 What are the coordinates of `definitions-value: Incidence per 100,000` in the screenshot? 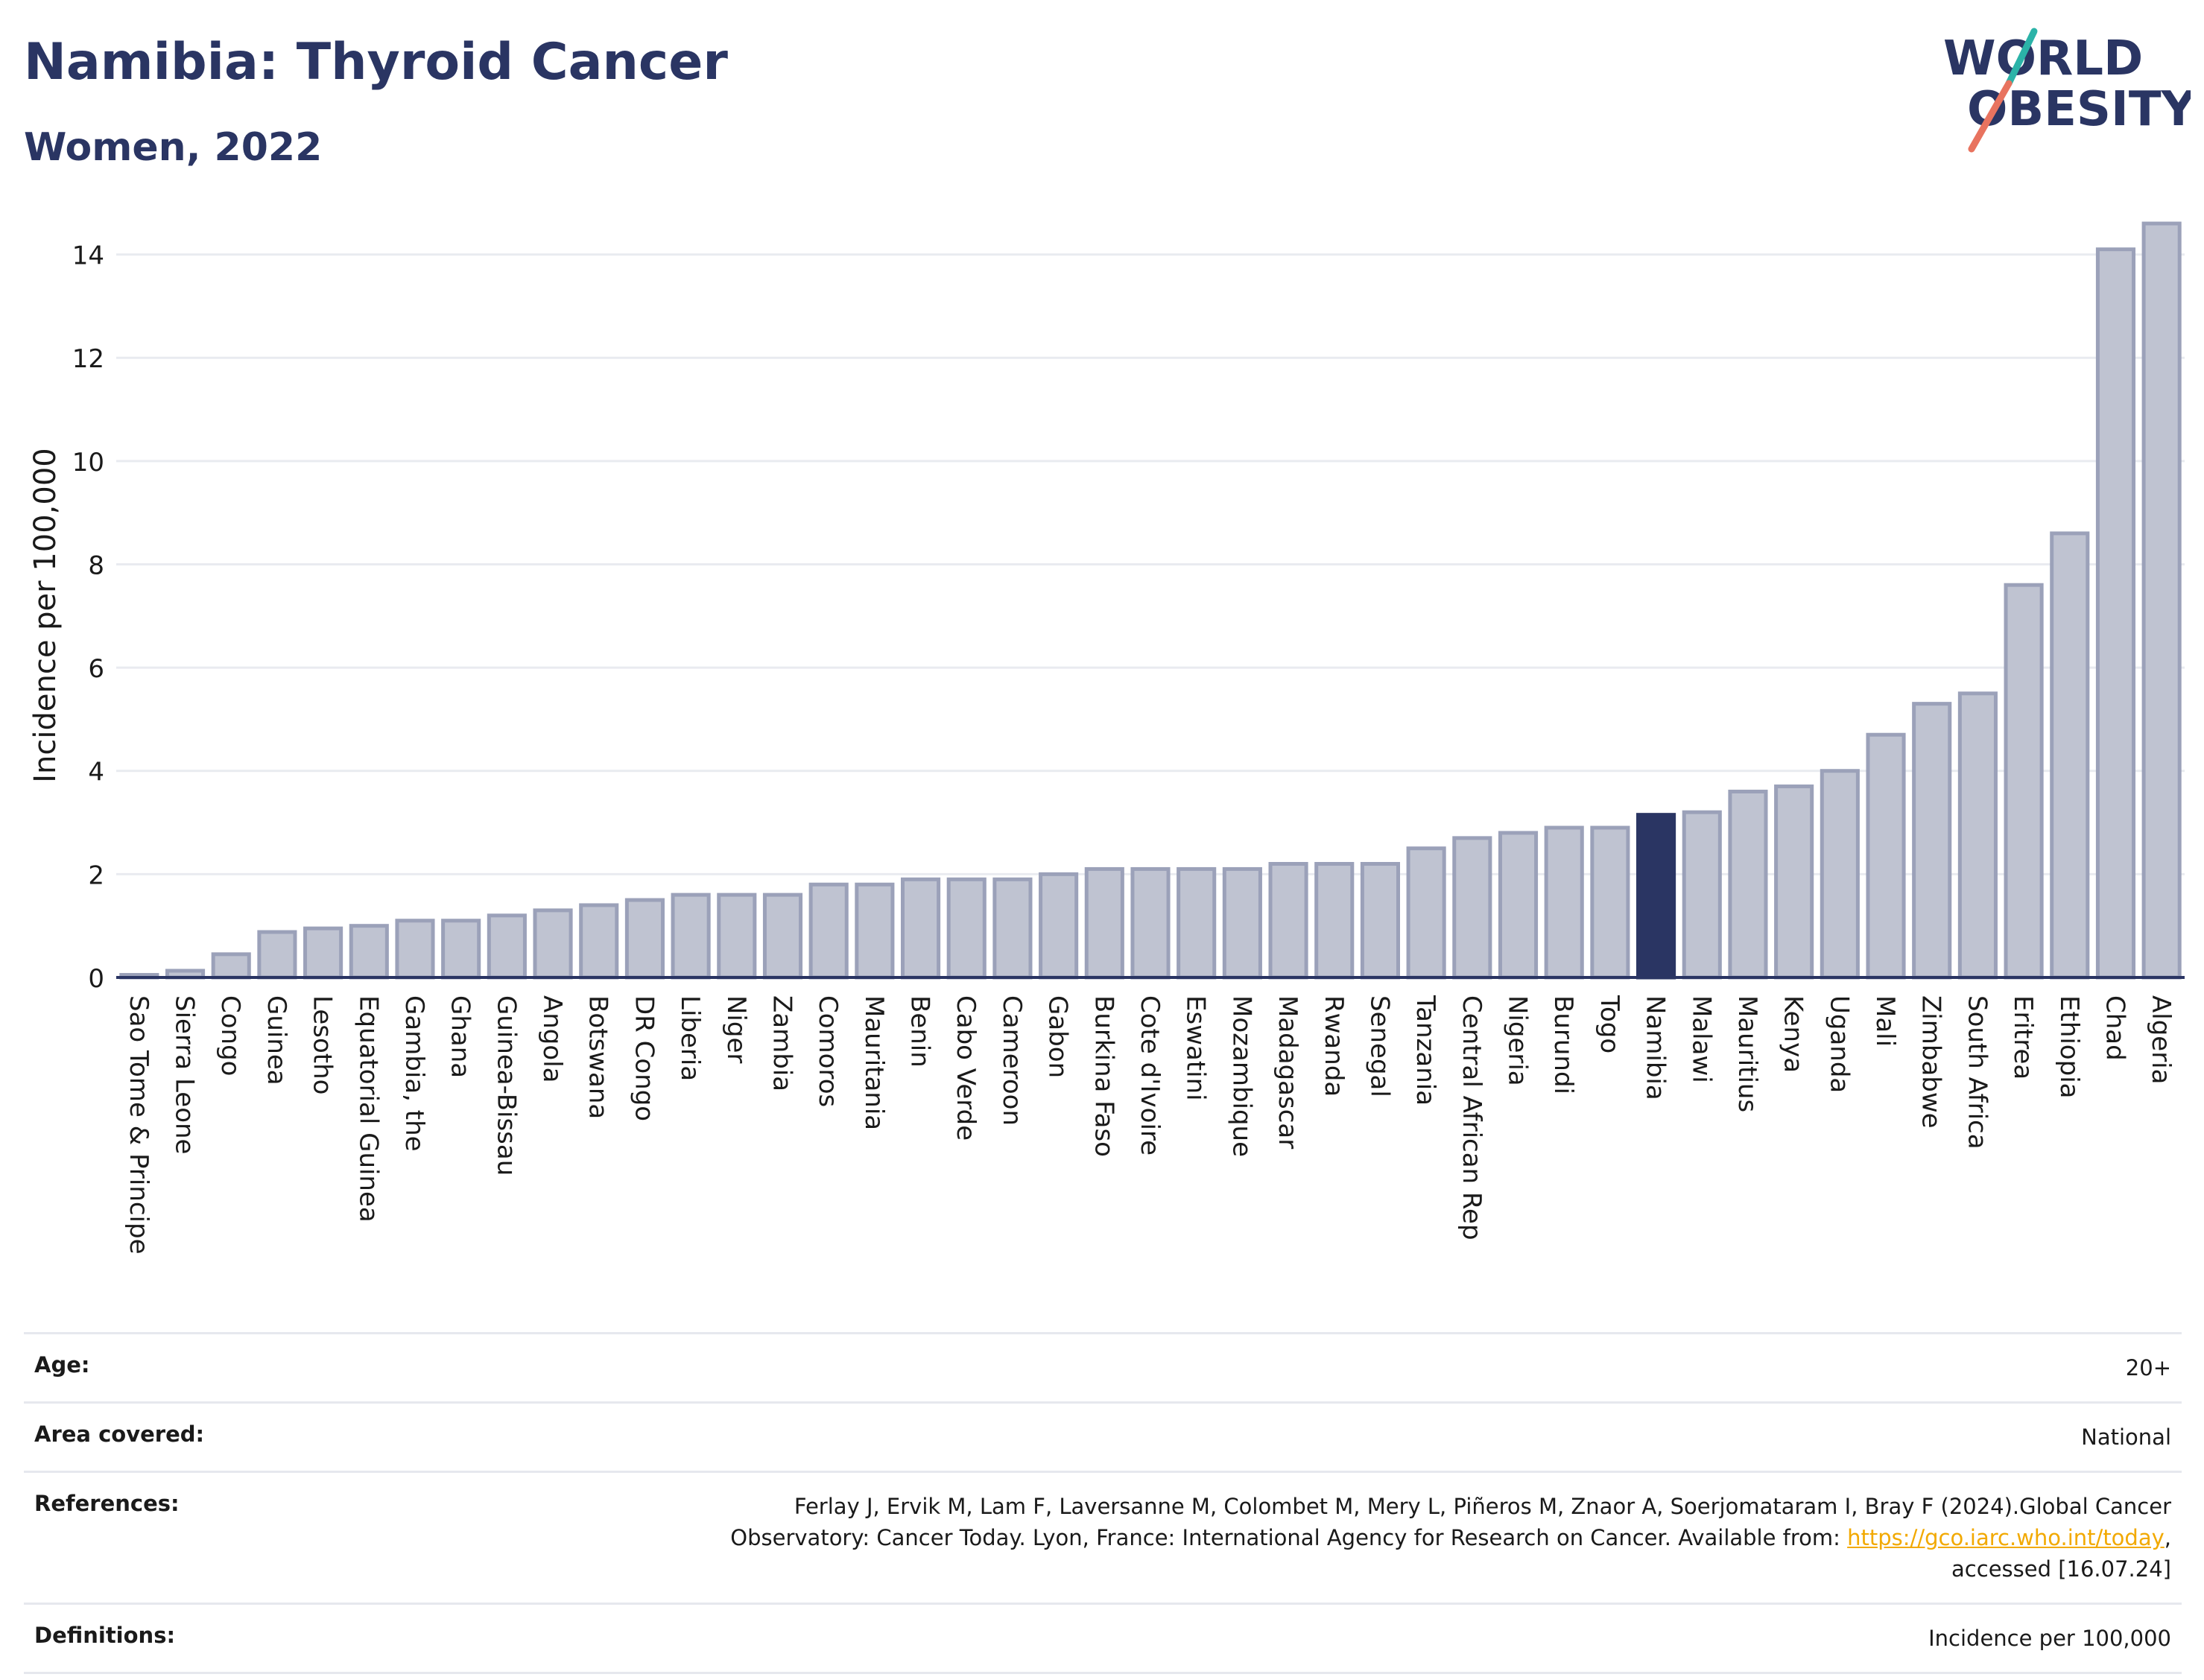 It's located at (2049, 1638).